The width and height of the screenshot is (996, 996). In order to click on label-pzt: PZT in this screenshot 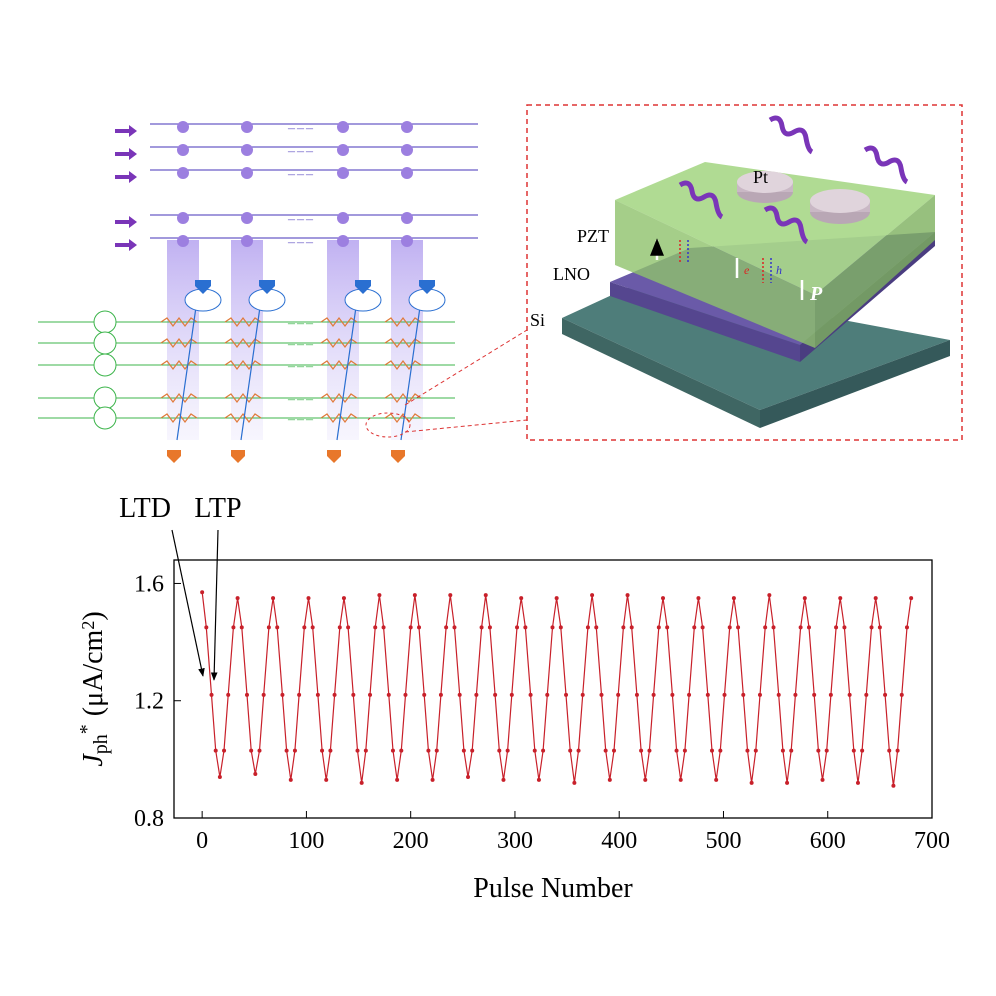, I will do `click(593, 236)`.